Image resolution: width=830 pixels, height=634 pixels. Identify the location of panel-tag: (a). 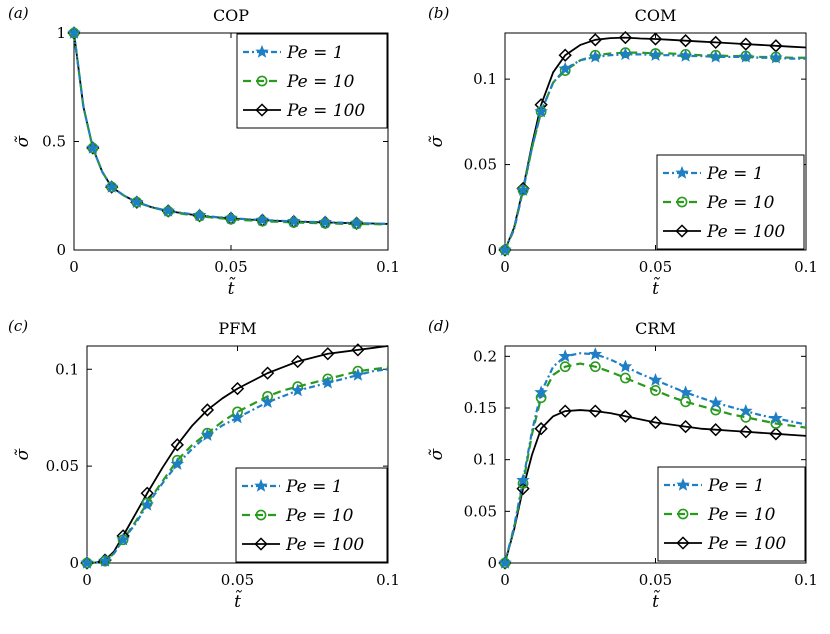
(18, 13).